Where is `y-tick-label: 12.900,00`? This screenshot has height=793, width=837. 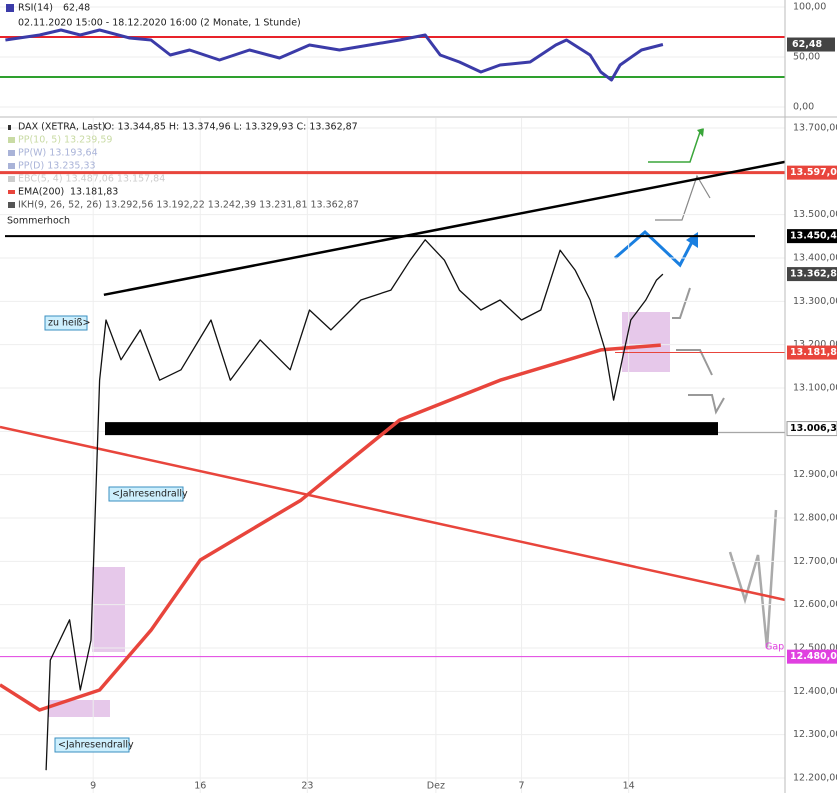
y-tick-label: 12.900,00 is located at coordinates (815, 474).